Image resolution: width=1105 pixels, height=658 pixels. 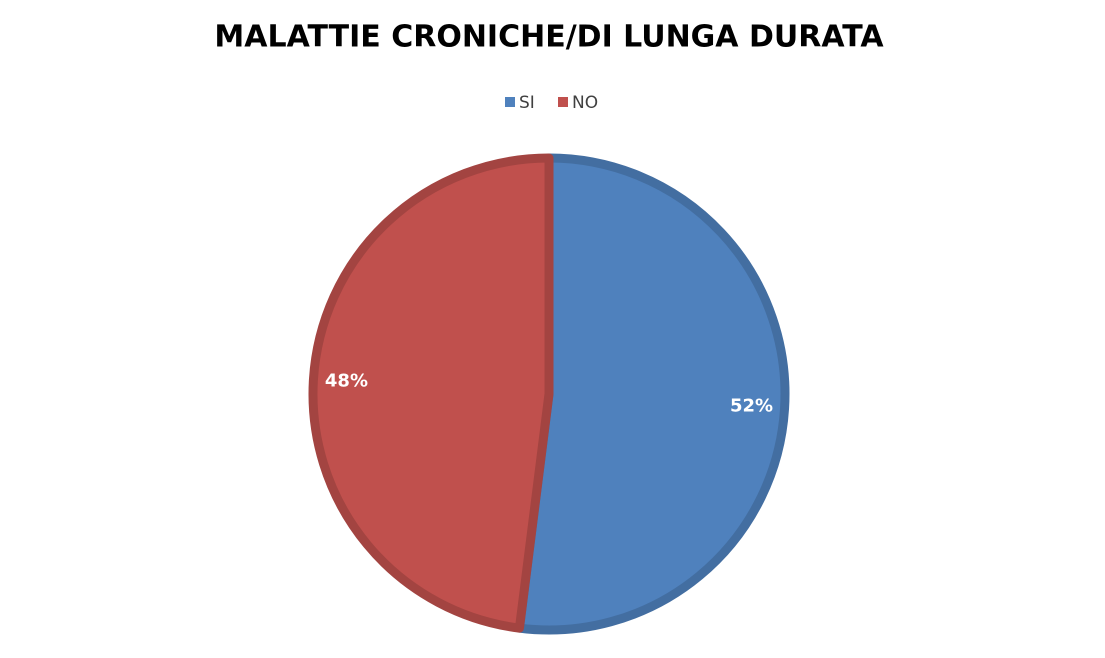 I want to click on chart-title: MALATTIE CRONICHE/DI LUNGA DURATA, so click(x=549, y=37).